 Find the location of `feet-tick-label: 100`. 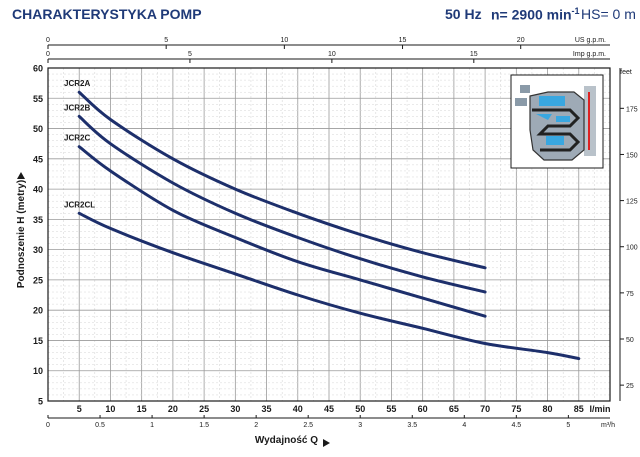

feet-tick-label: 100 is located at coordinates (632, 248).